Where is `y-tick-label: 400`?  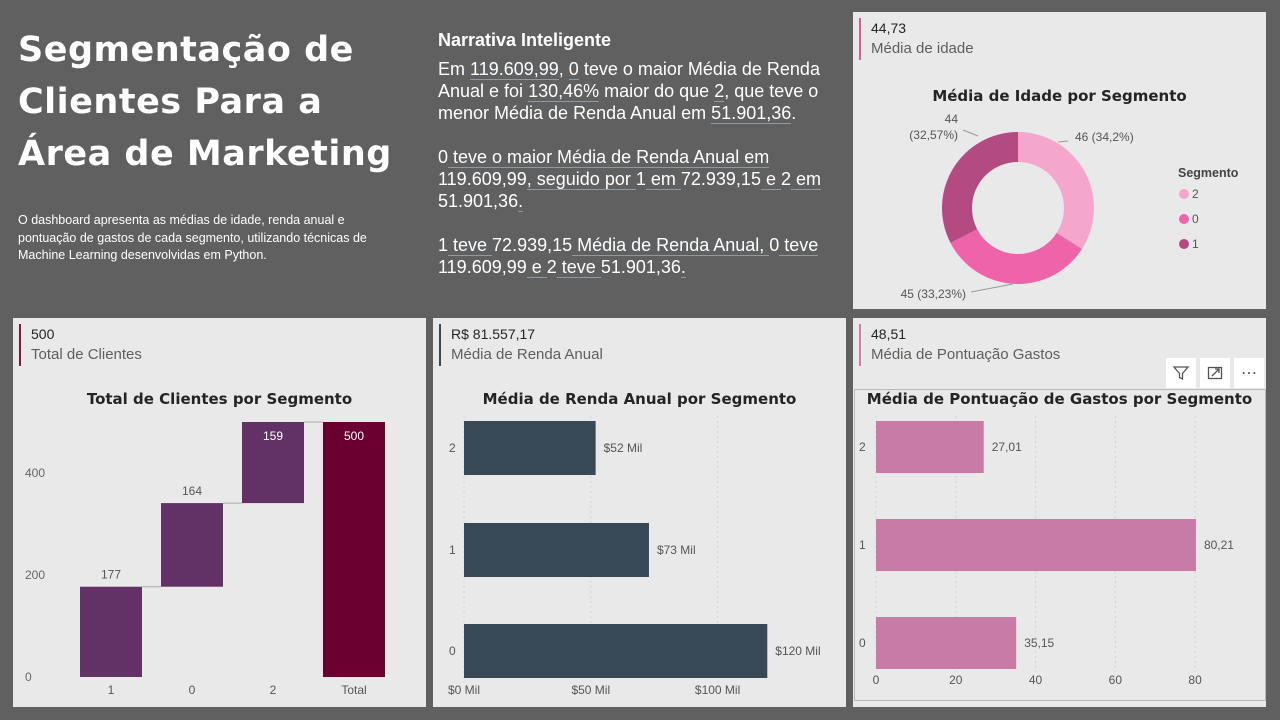 y-tick-label: 400 is located at coordinates (35, 473).